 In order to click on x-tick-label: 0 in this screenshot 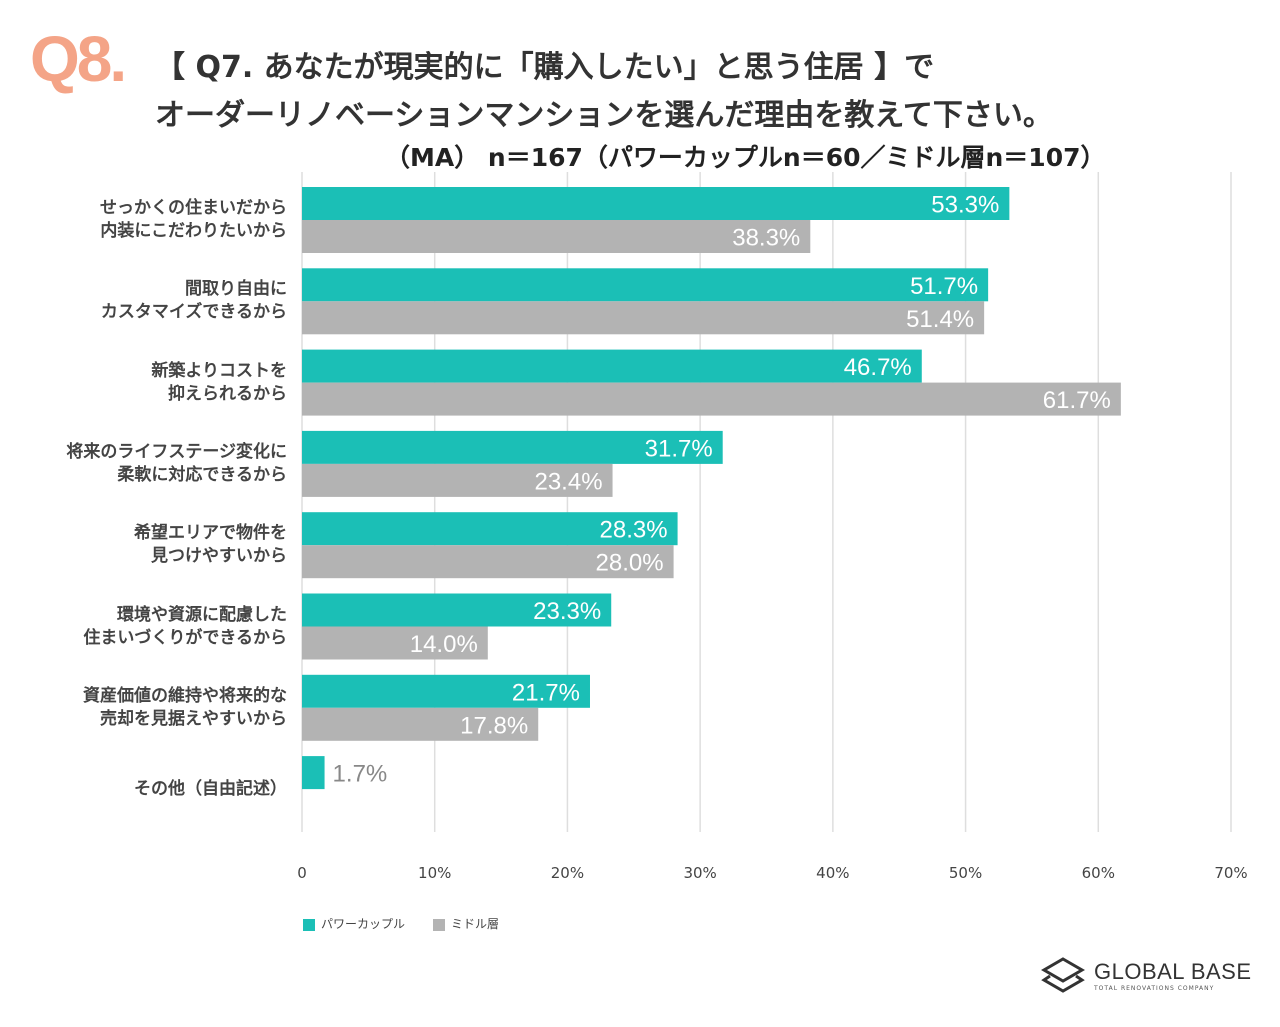, I will do `click(302, 873)`.